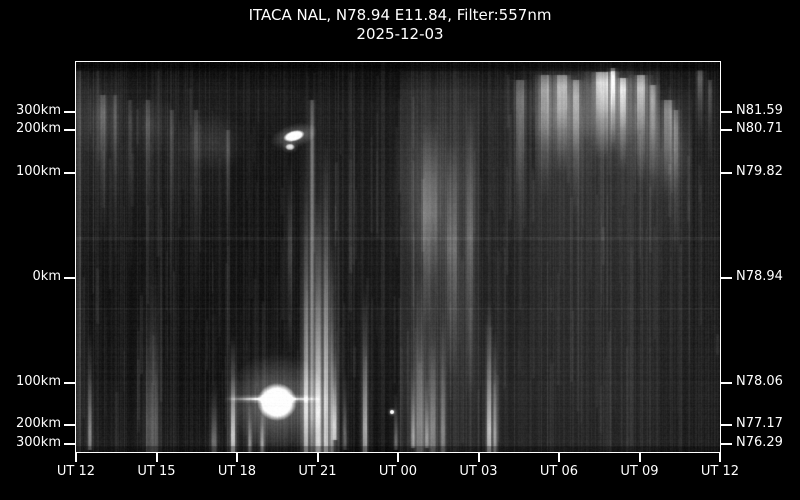  Describe the element at coordinates (759, 381) in the screenshot. I see `y-axis-right-label: N78.06` at that location.